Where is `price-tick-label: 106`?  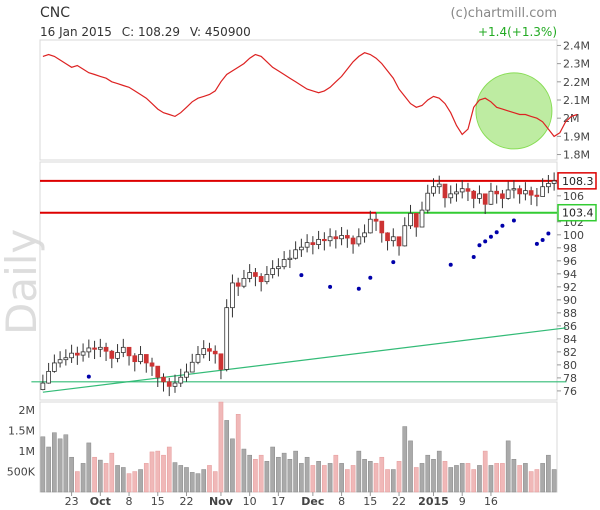 price-tick-label: 106 is located at coordinates (573, 196).